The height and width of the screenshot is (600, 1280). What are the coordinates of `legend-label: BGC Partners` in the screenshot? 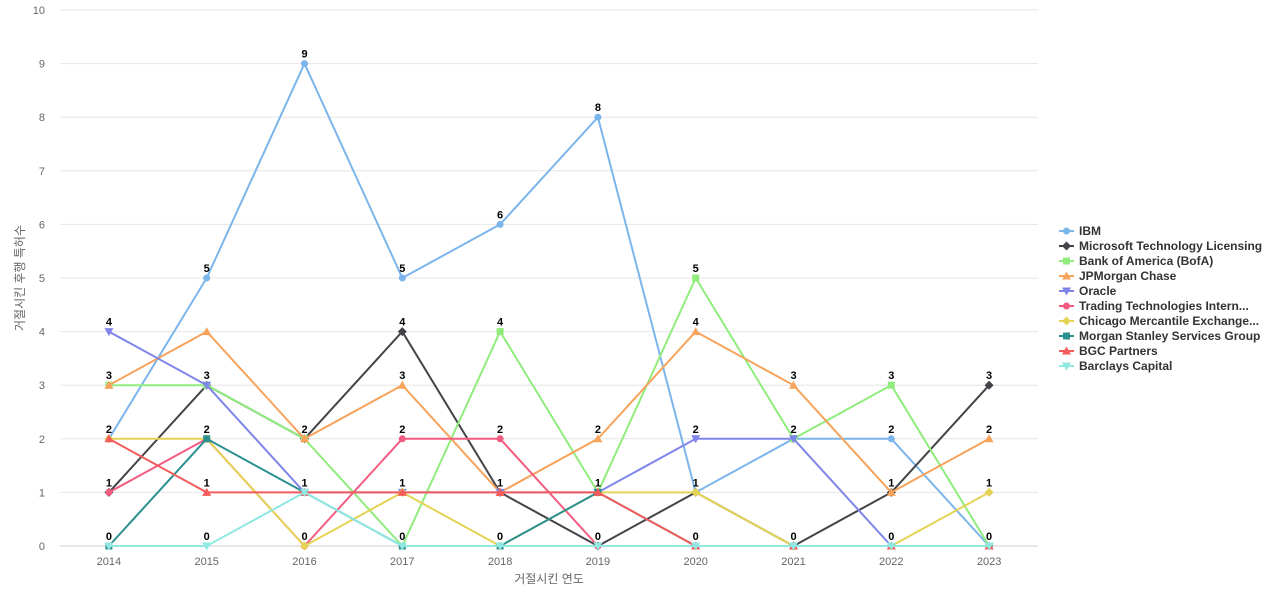 It's located at (1118, 351).